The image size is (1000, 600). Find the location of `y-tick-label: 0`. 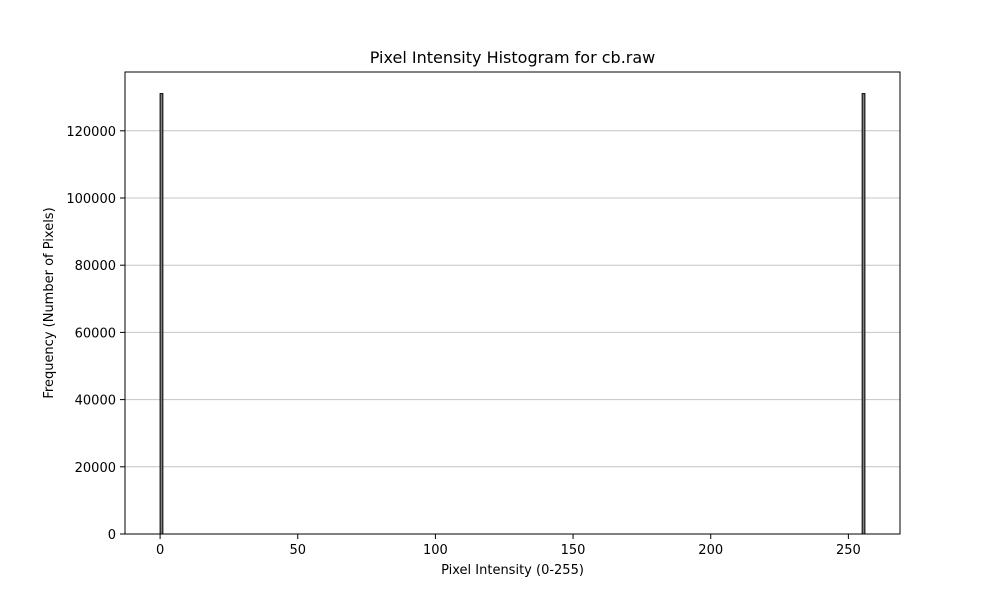

y-tick-label: 0 is located at coordinates (112, 535).